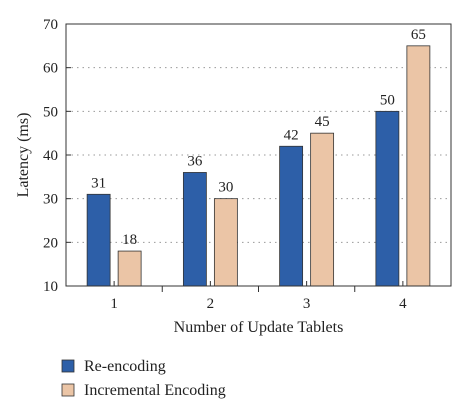 The height and width of the screenshot is (417, 474). Describe the element at coordinates (291, 135) in the screenshot. I see `data-label: 42` at that location.